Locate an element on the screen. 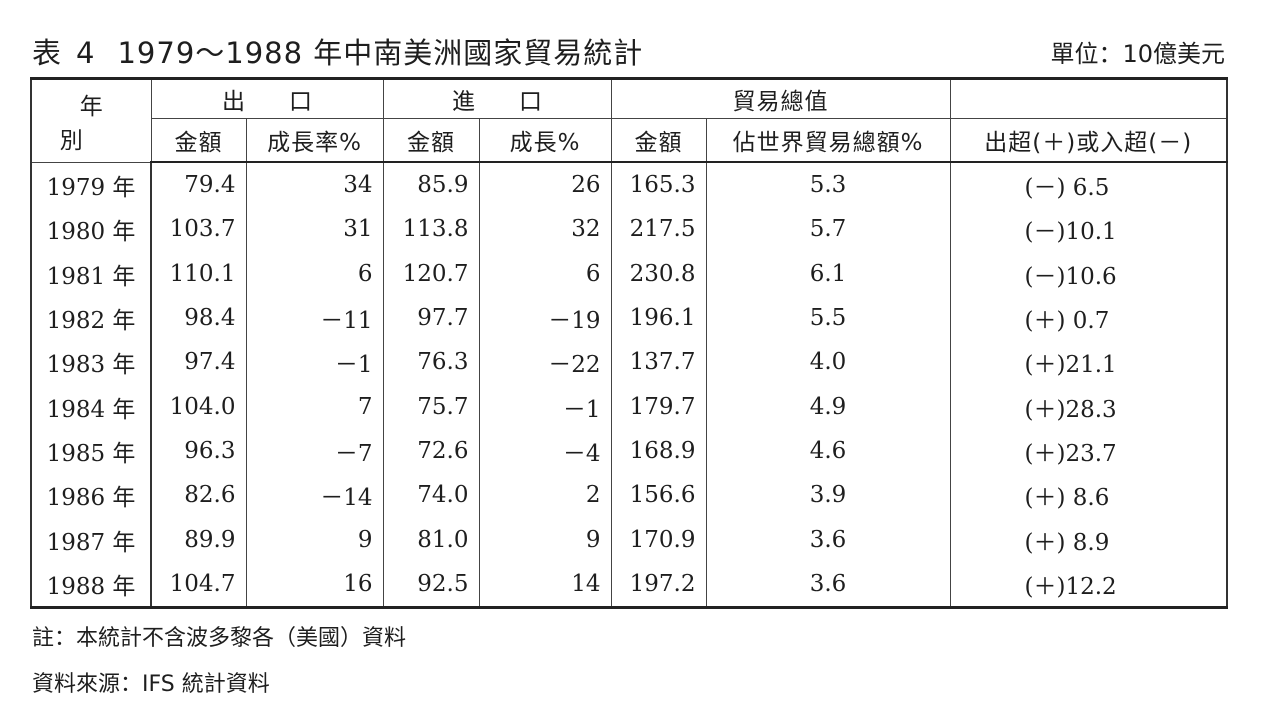 Image resolution: width=1263 pixels, height=716 pixels. export-amount-cell: 110.1 is located at coordinates (198, 273).